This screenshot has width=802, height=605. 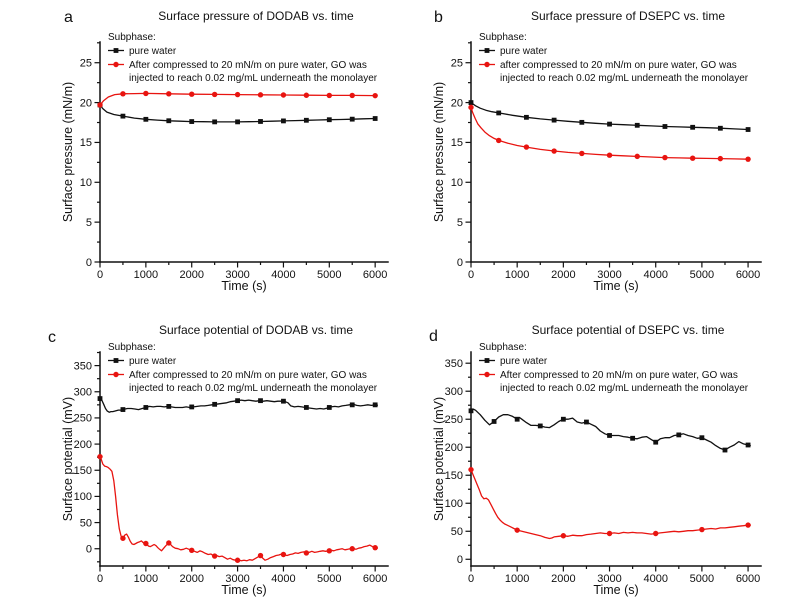 What do you see at coordinates (454, 504) in the screenshot?
I see `y-tick-label: 100` at bounding box center [454, 504].